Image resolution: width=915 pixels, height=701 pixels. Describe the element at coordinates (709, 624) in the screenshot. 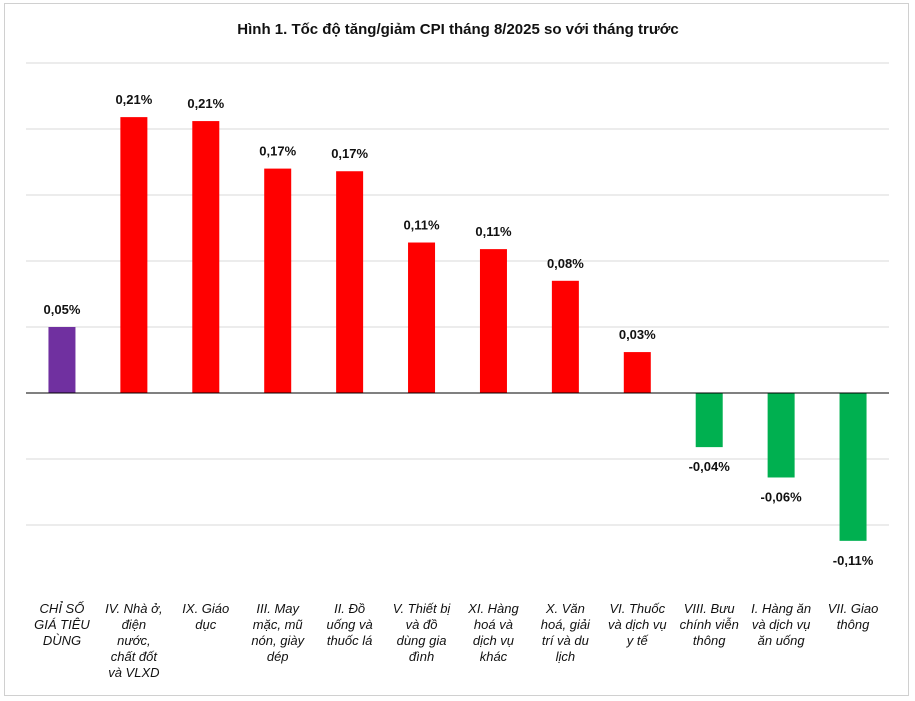

I see `category-label-10: VIII. Bưu chính viễn thông` at that location.